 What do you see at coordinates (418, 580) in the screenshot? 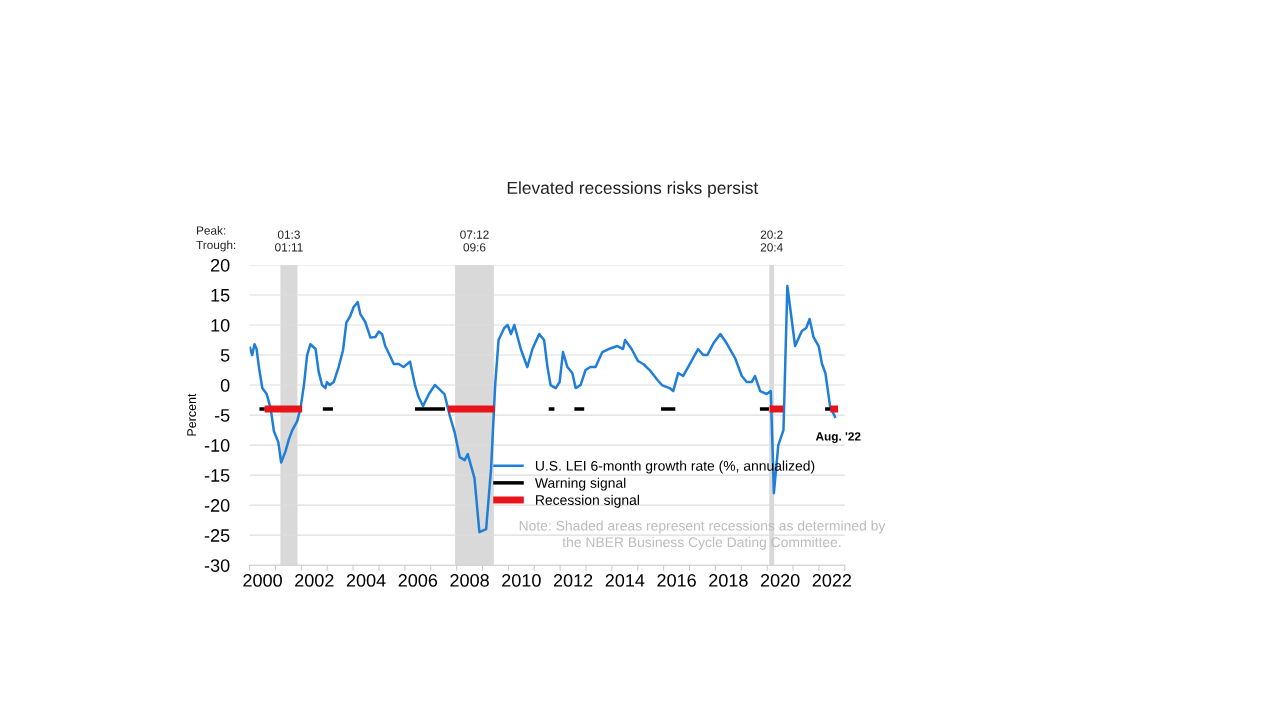
I see `x-tick-label: 2006` at bounding box center [418, 580].